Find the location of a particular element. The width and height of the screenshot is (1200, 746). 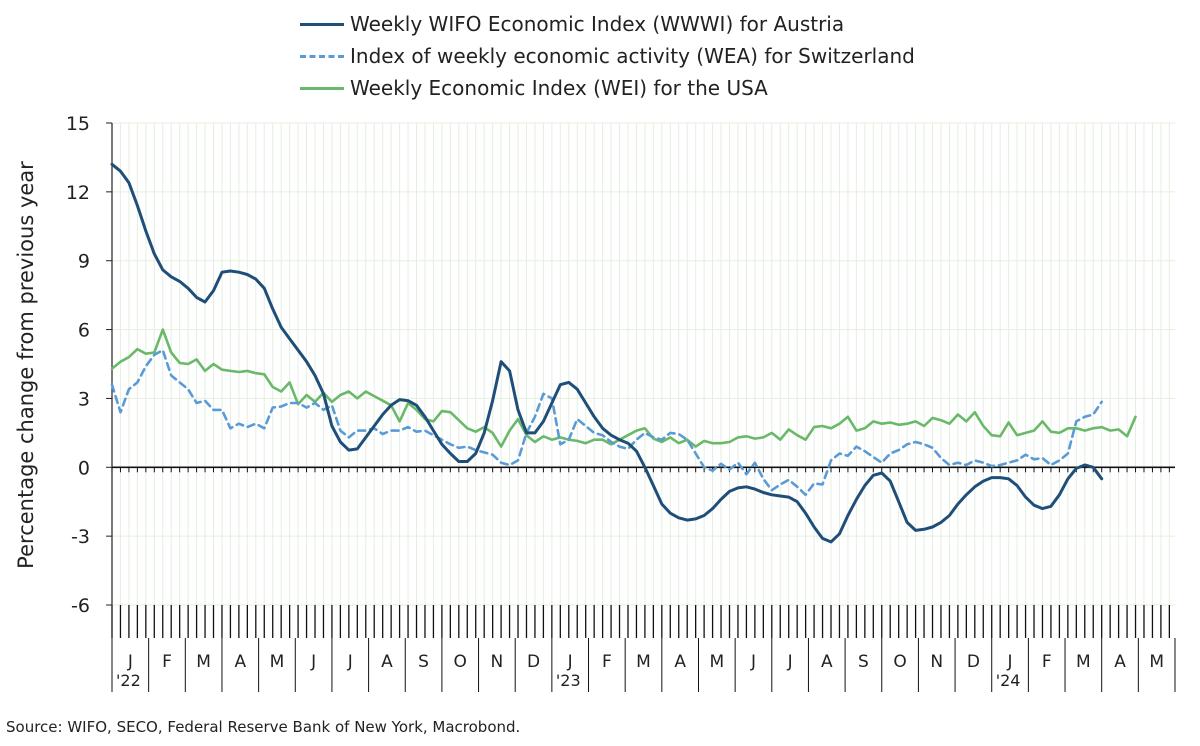

legend-item-usa: Weekly Economic Index (WEI) for the USA is located at coordinates (607, 88).